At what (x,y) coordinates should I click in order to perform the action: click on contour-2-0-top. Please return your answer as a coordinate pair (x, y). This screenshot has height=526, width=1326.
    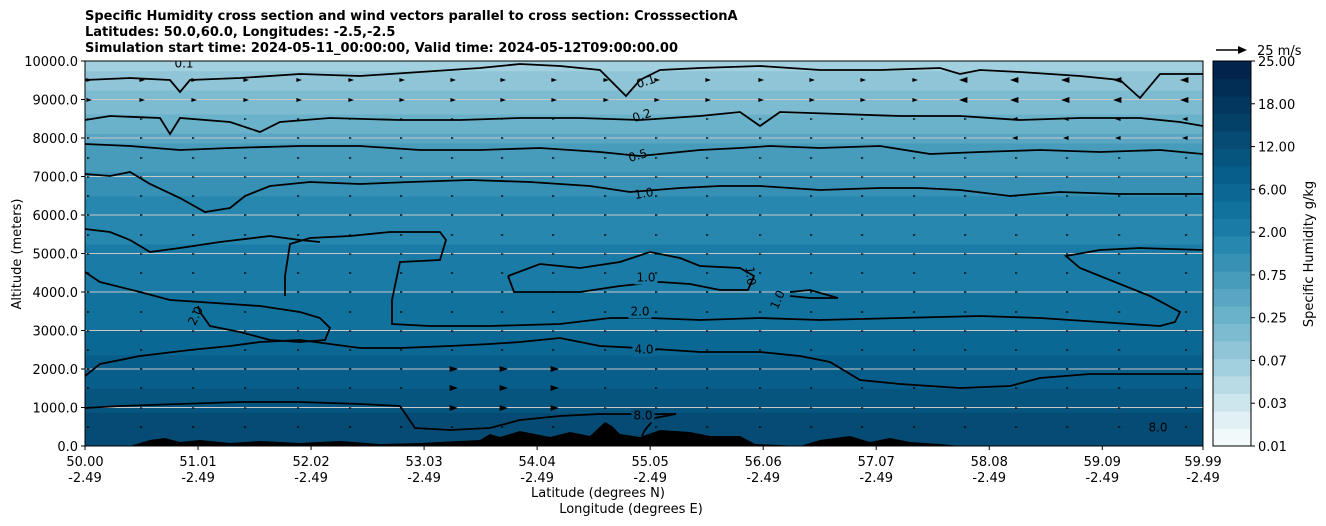
    Looking at the image, I should click on (203, 240).